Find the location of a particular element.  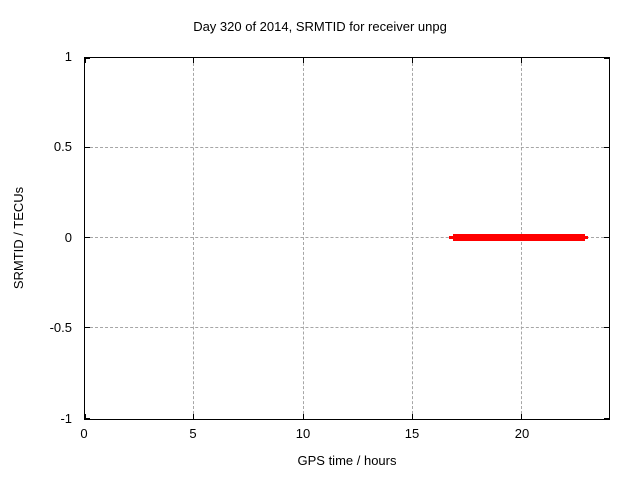

ytick-label-1: 1 is located at coordinates (68, 56).